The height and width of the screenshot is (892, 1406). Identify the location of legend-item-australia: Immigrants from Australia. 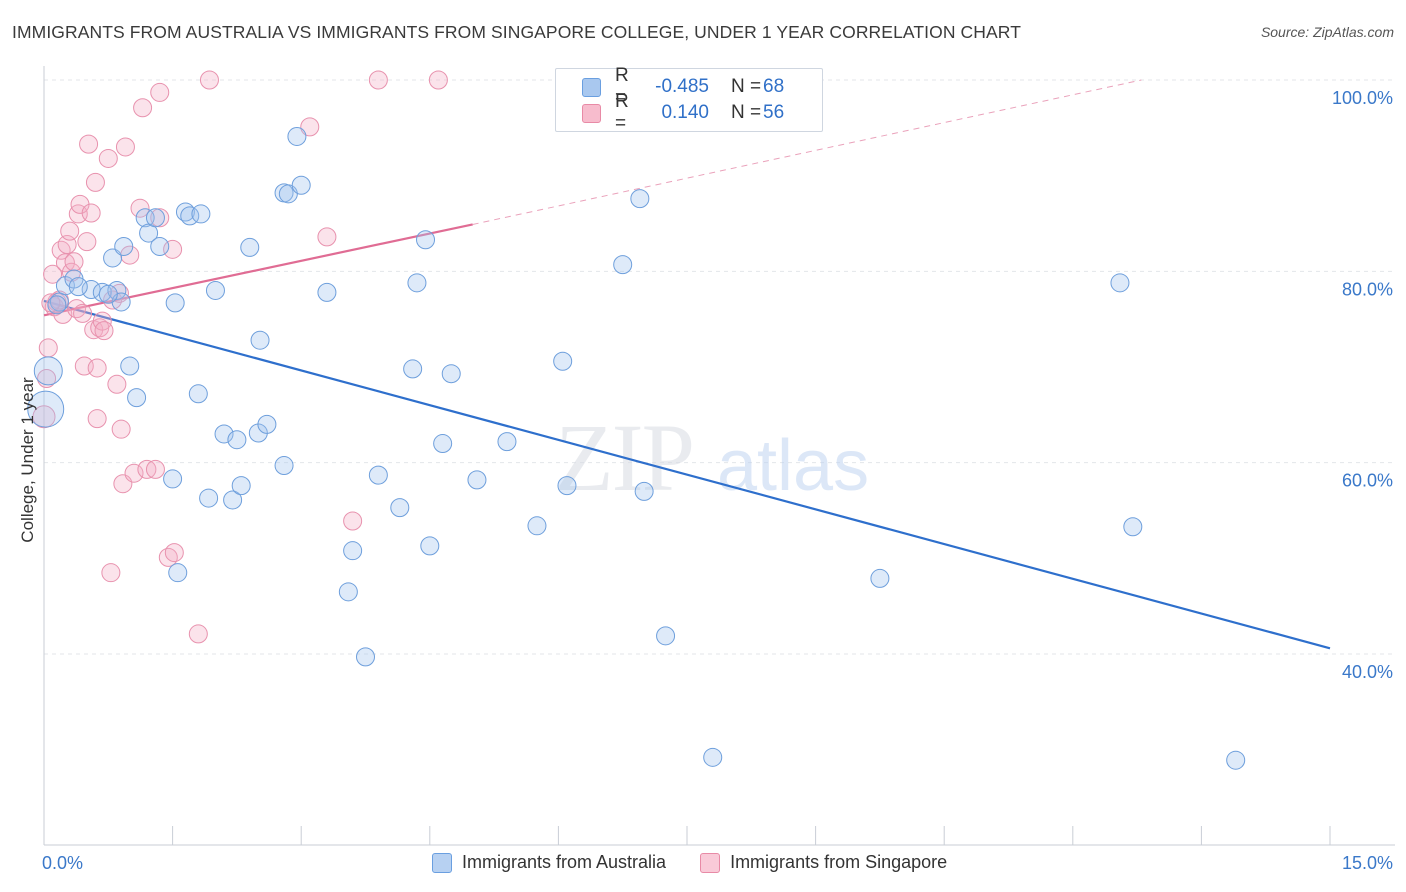
(549, 862).